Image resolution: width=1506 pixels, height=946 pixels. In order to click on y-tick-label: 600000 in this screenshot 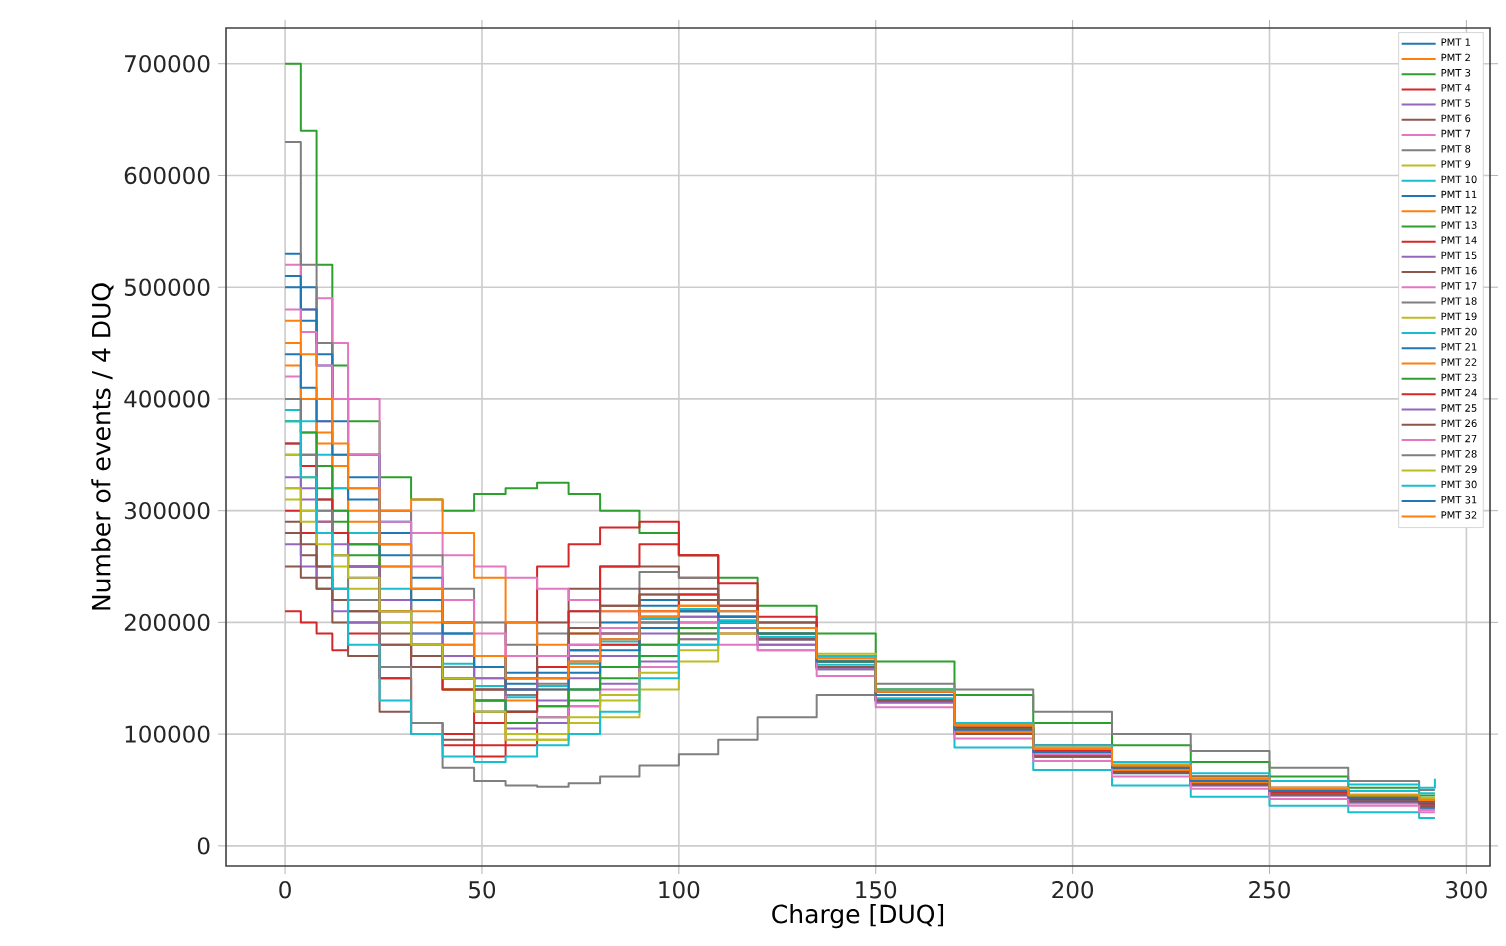, I will do `click(167, 175)`.